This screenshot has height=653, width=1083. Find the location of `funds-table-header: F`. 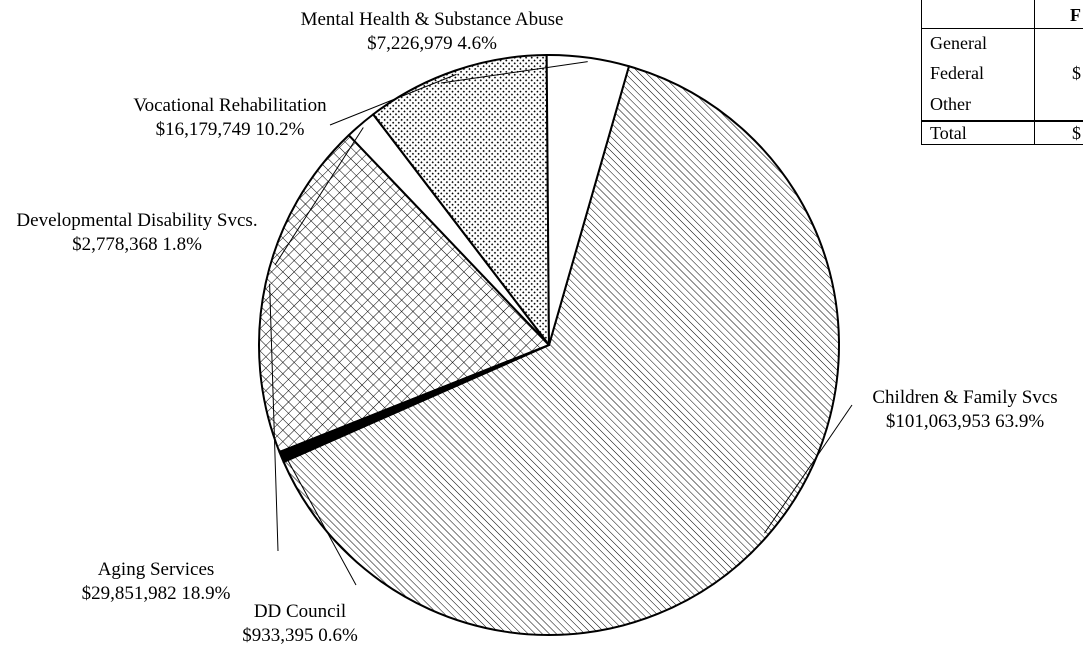

funds-table-header: F is located at coordinates (1075, 15).